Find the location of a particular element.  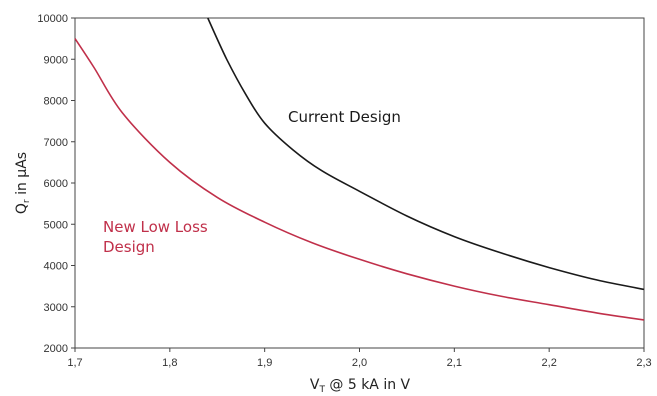

x-tick-label: 2,1 is located at coordinates (454, 363).